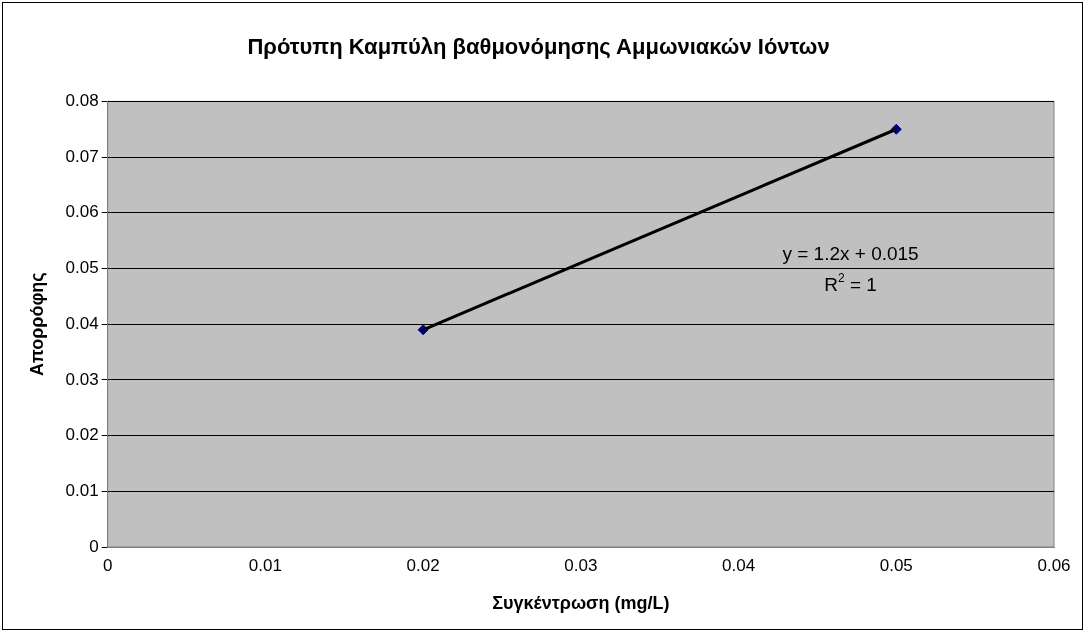 This screenshot has width=1087, height=634. I want to click on y-tick-label: 0.08, so click(82, 101).